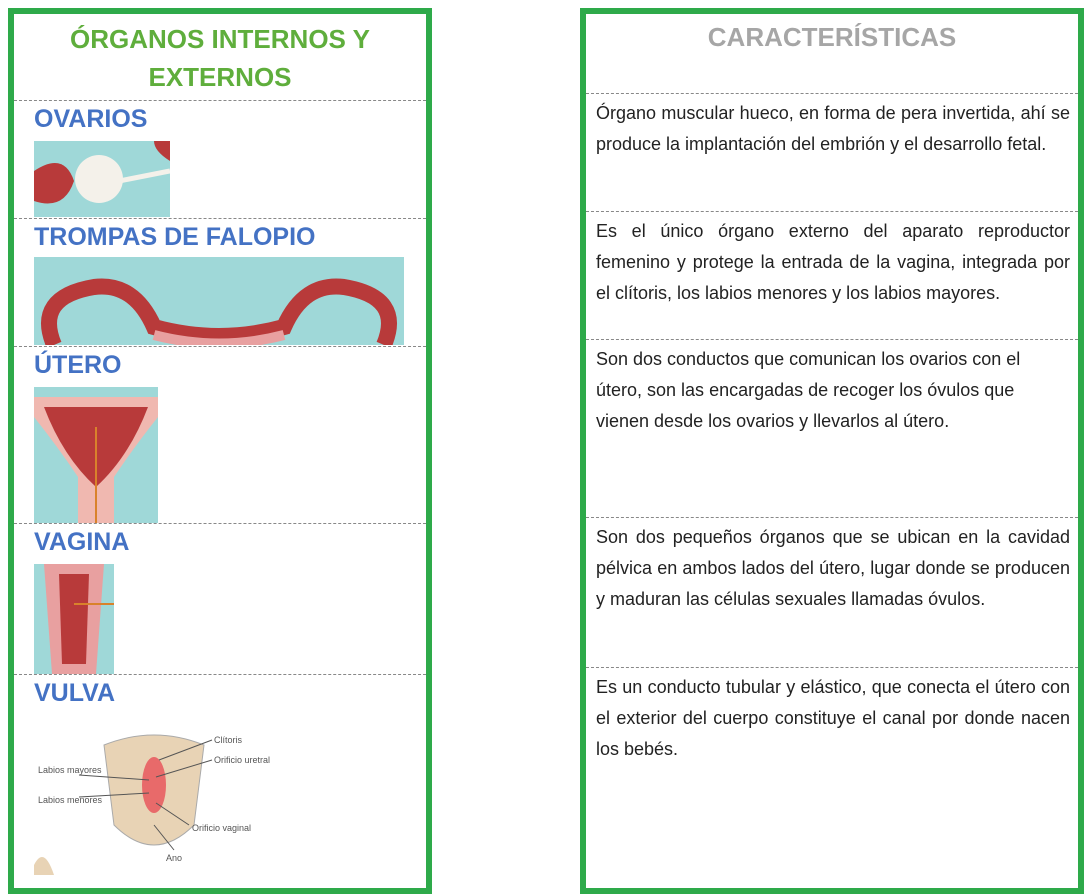  I want to click on diagram-label: Ano, so click(174, 858).